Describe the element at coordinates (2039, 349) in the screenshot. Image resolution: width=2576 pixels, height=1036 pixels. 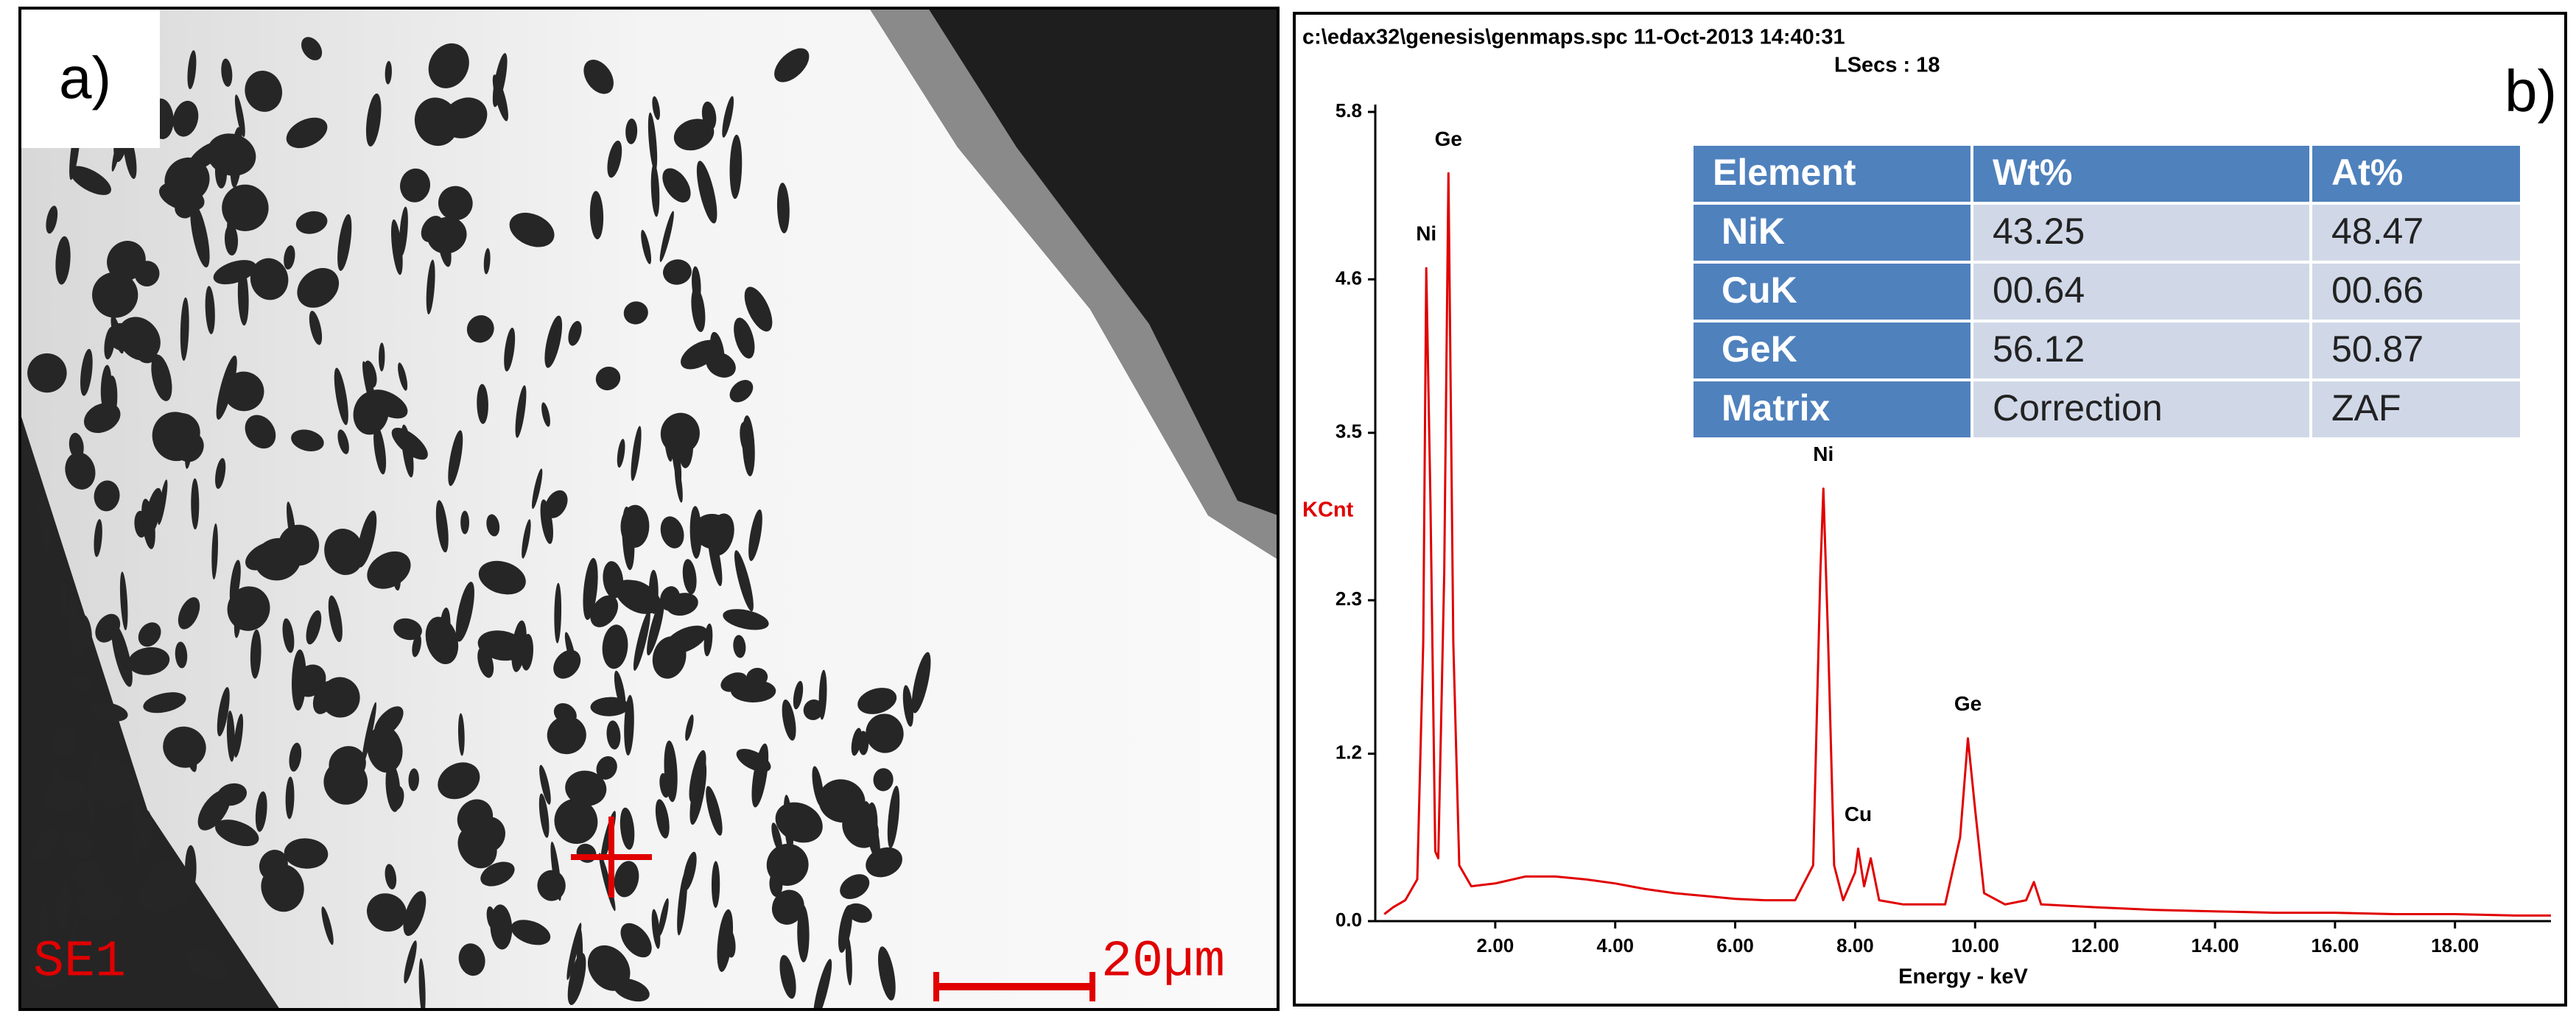
I see `table-text: 56.12` at that location.